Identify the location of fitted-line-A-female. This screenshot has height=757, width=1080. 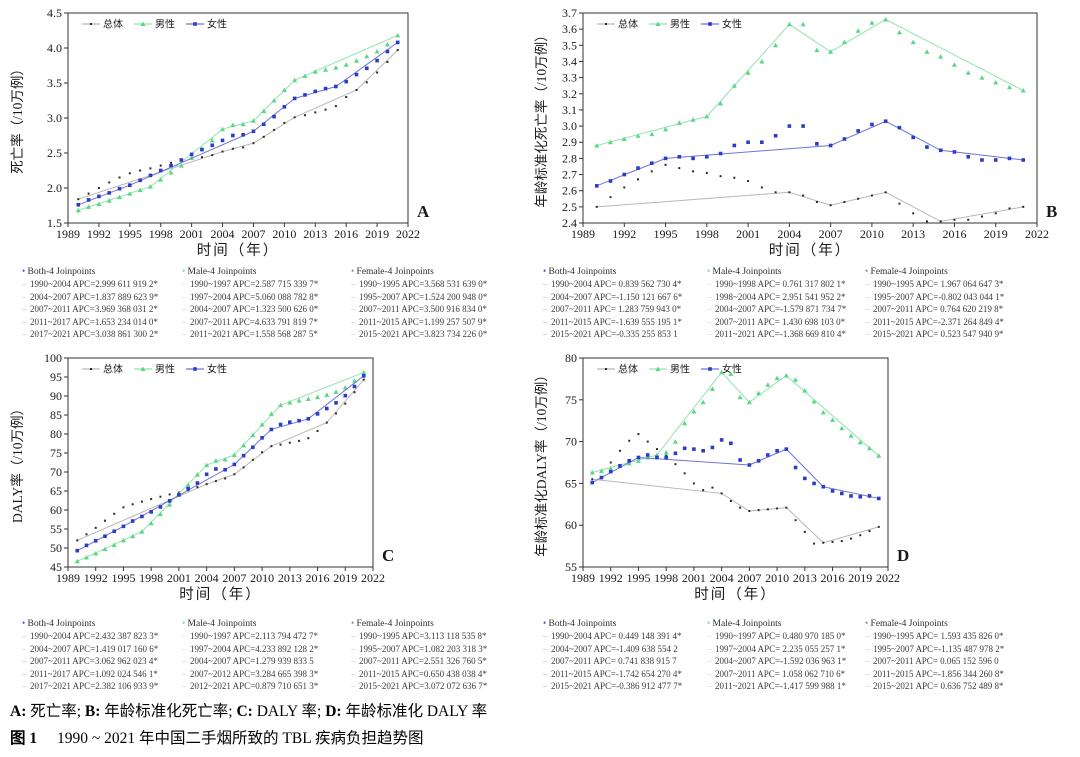
(238, 123).